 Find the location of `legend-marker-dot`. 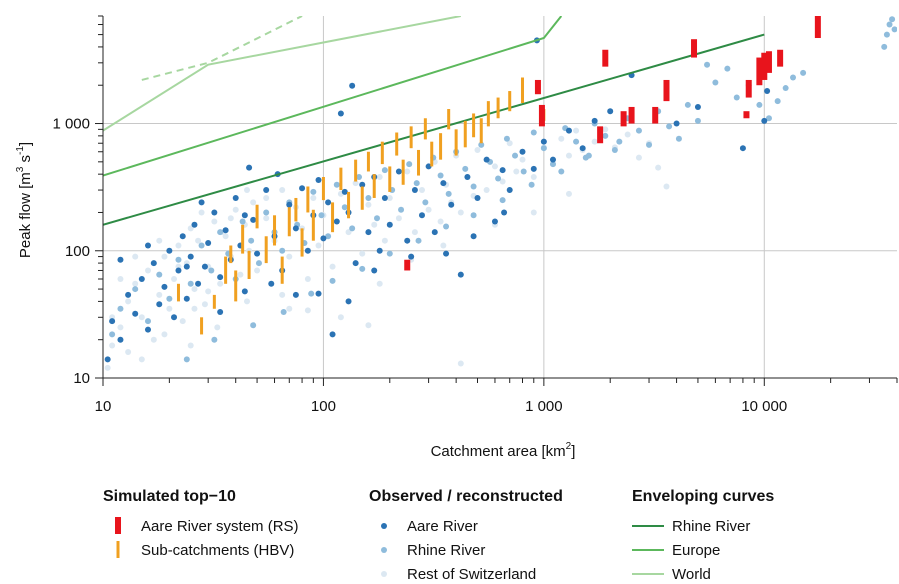

legend-marker-dot is located at coordinates (384, 526).